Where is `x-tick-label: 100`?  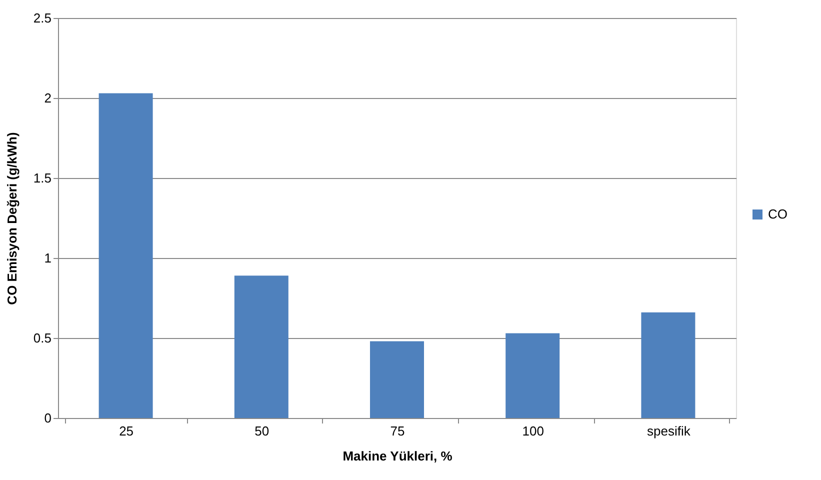 x-tick-label: 100 is located at coordinates (533, 431).